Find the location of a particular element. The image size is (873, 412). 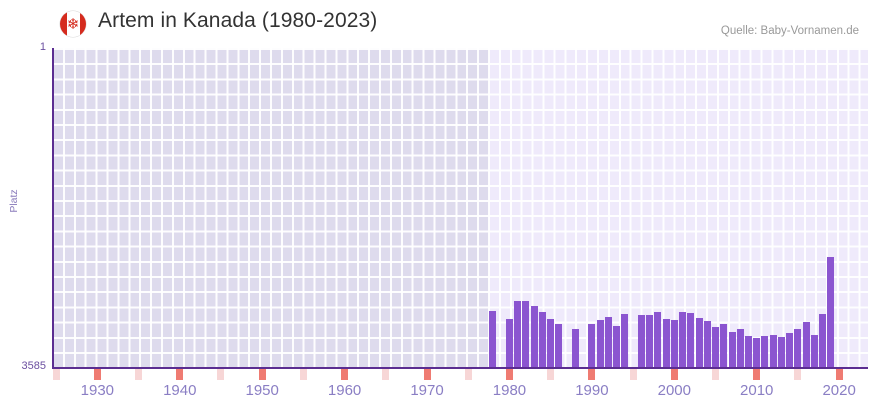

bar-2010 is located at coordinates (757, 352).